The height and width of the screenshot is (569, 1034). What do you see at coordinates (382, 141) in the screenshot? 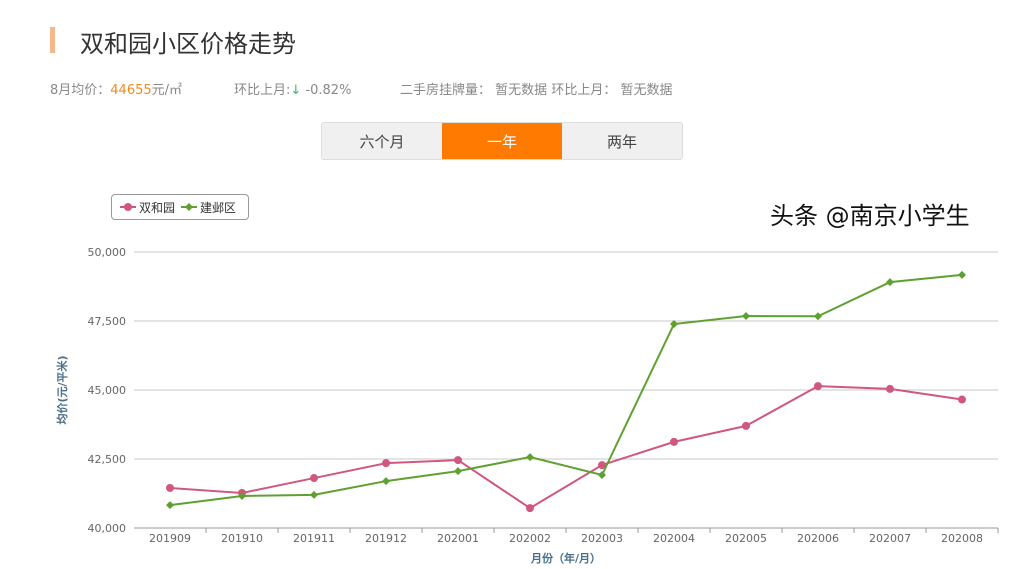
I see `tab-six-months: 六个月` at bounding box center [382, 141].